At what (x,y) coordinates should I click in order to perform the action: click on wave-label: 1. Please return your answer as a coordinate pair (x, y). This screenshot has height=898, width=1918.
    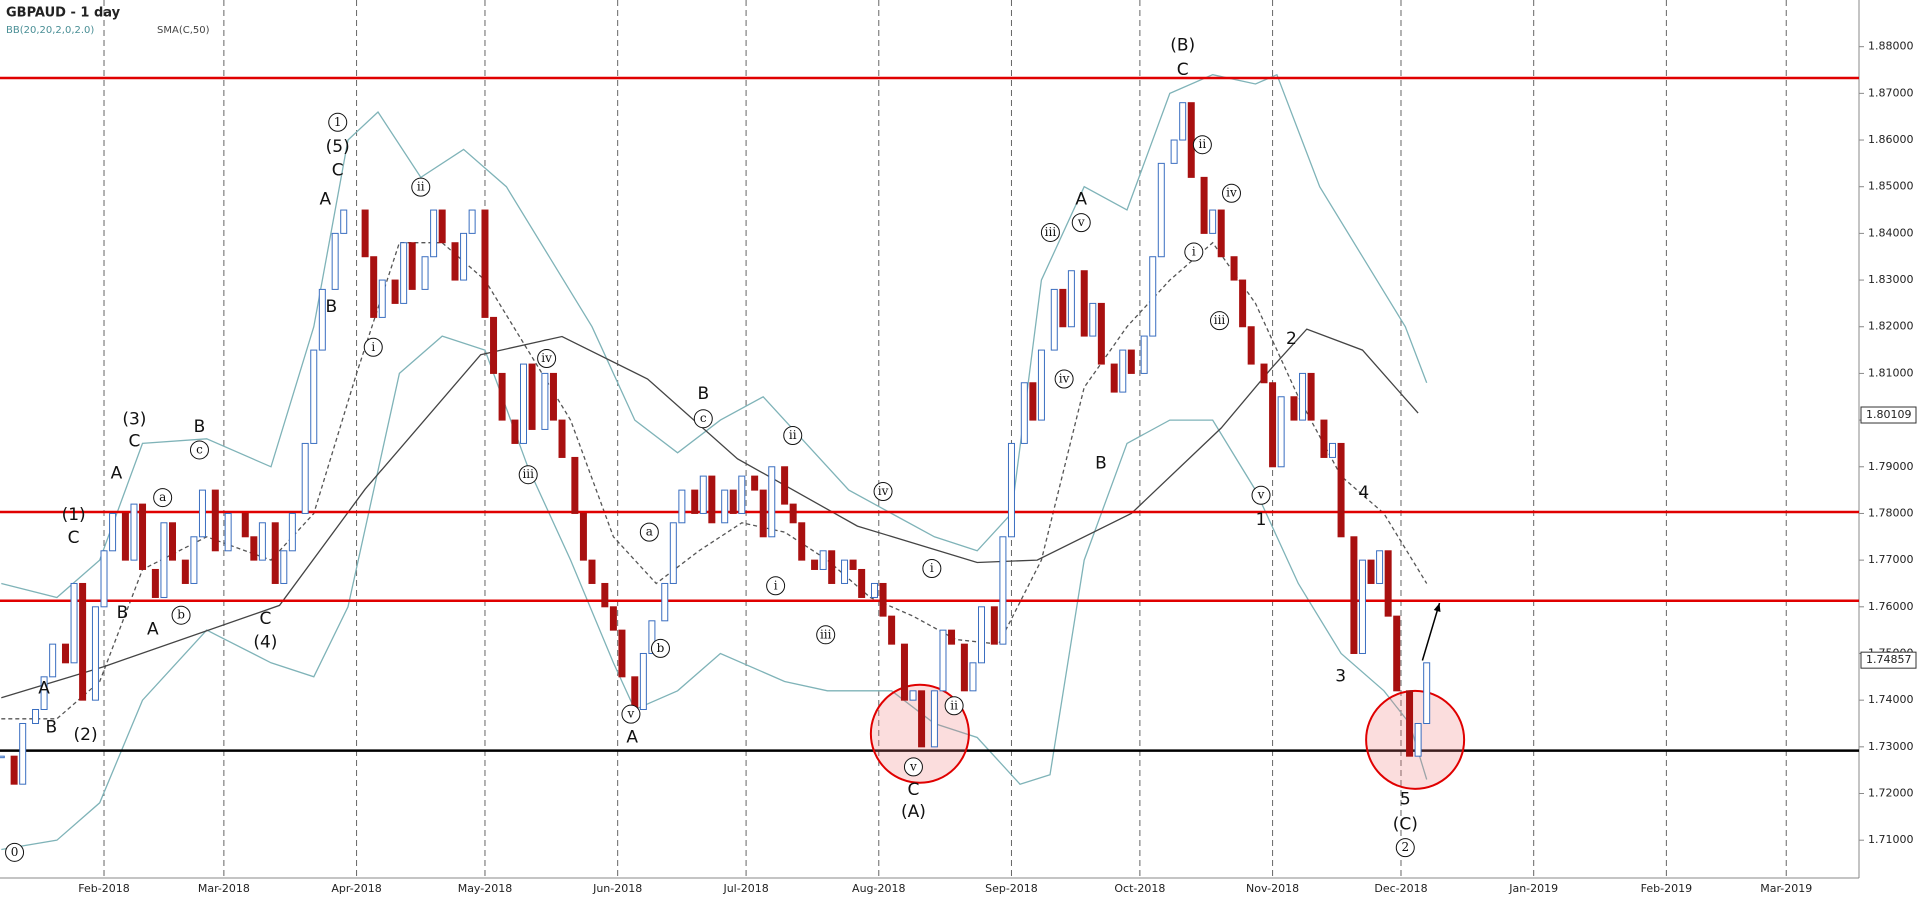
    Looking at the image, I should click on (338, 122).